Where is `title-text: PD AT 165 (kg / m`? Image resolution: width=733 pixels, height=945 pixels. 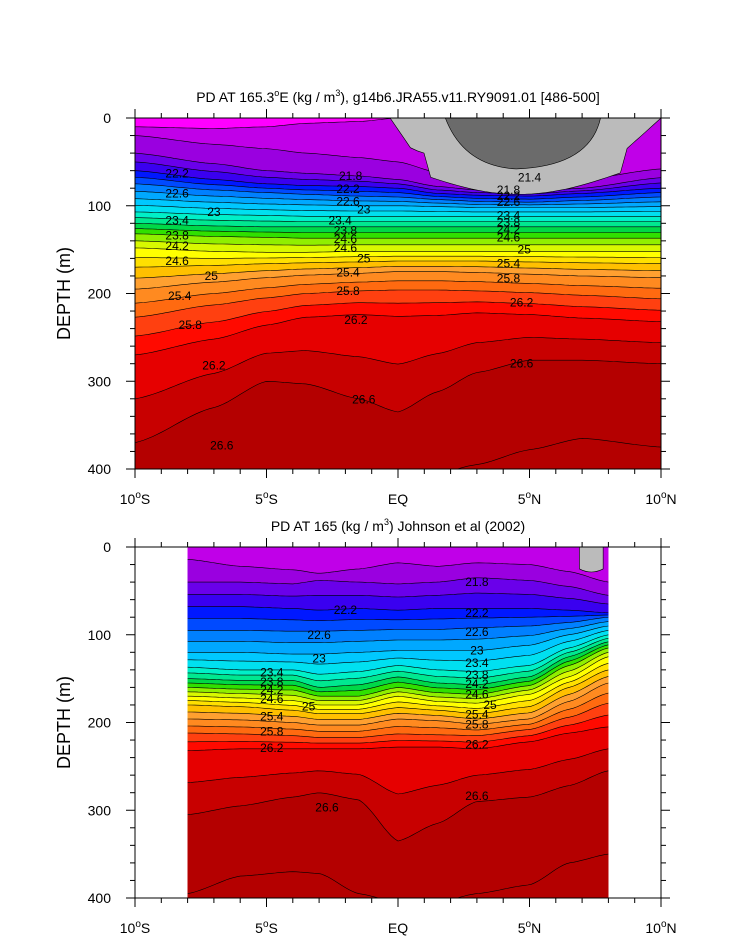
title-text: PD AT 165 (kg / m is located at coordinates (327, 526).